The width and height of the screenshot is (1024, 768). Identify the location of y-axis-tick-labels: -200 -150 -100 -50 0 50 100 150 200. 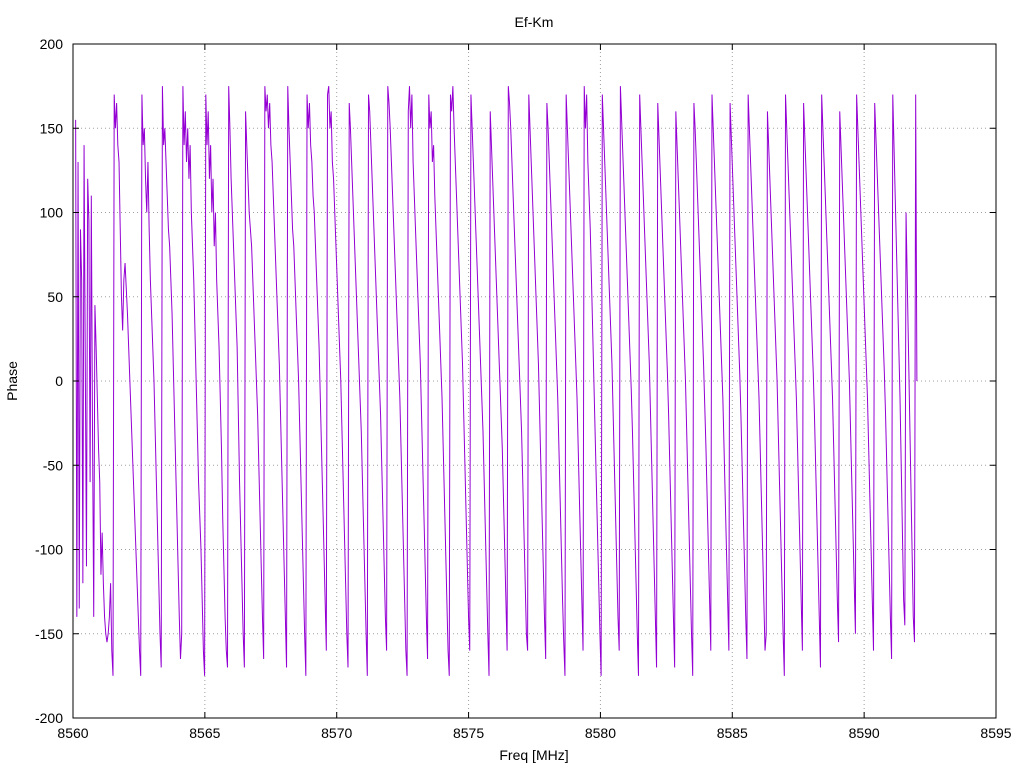
(49, 381).